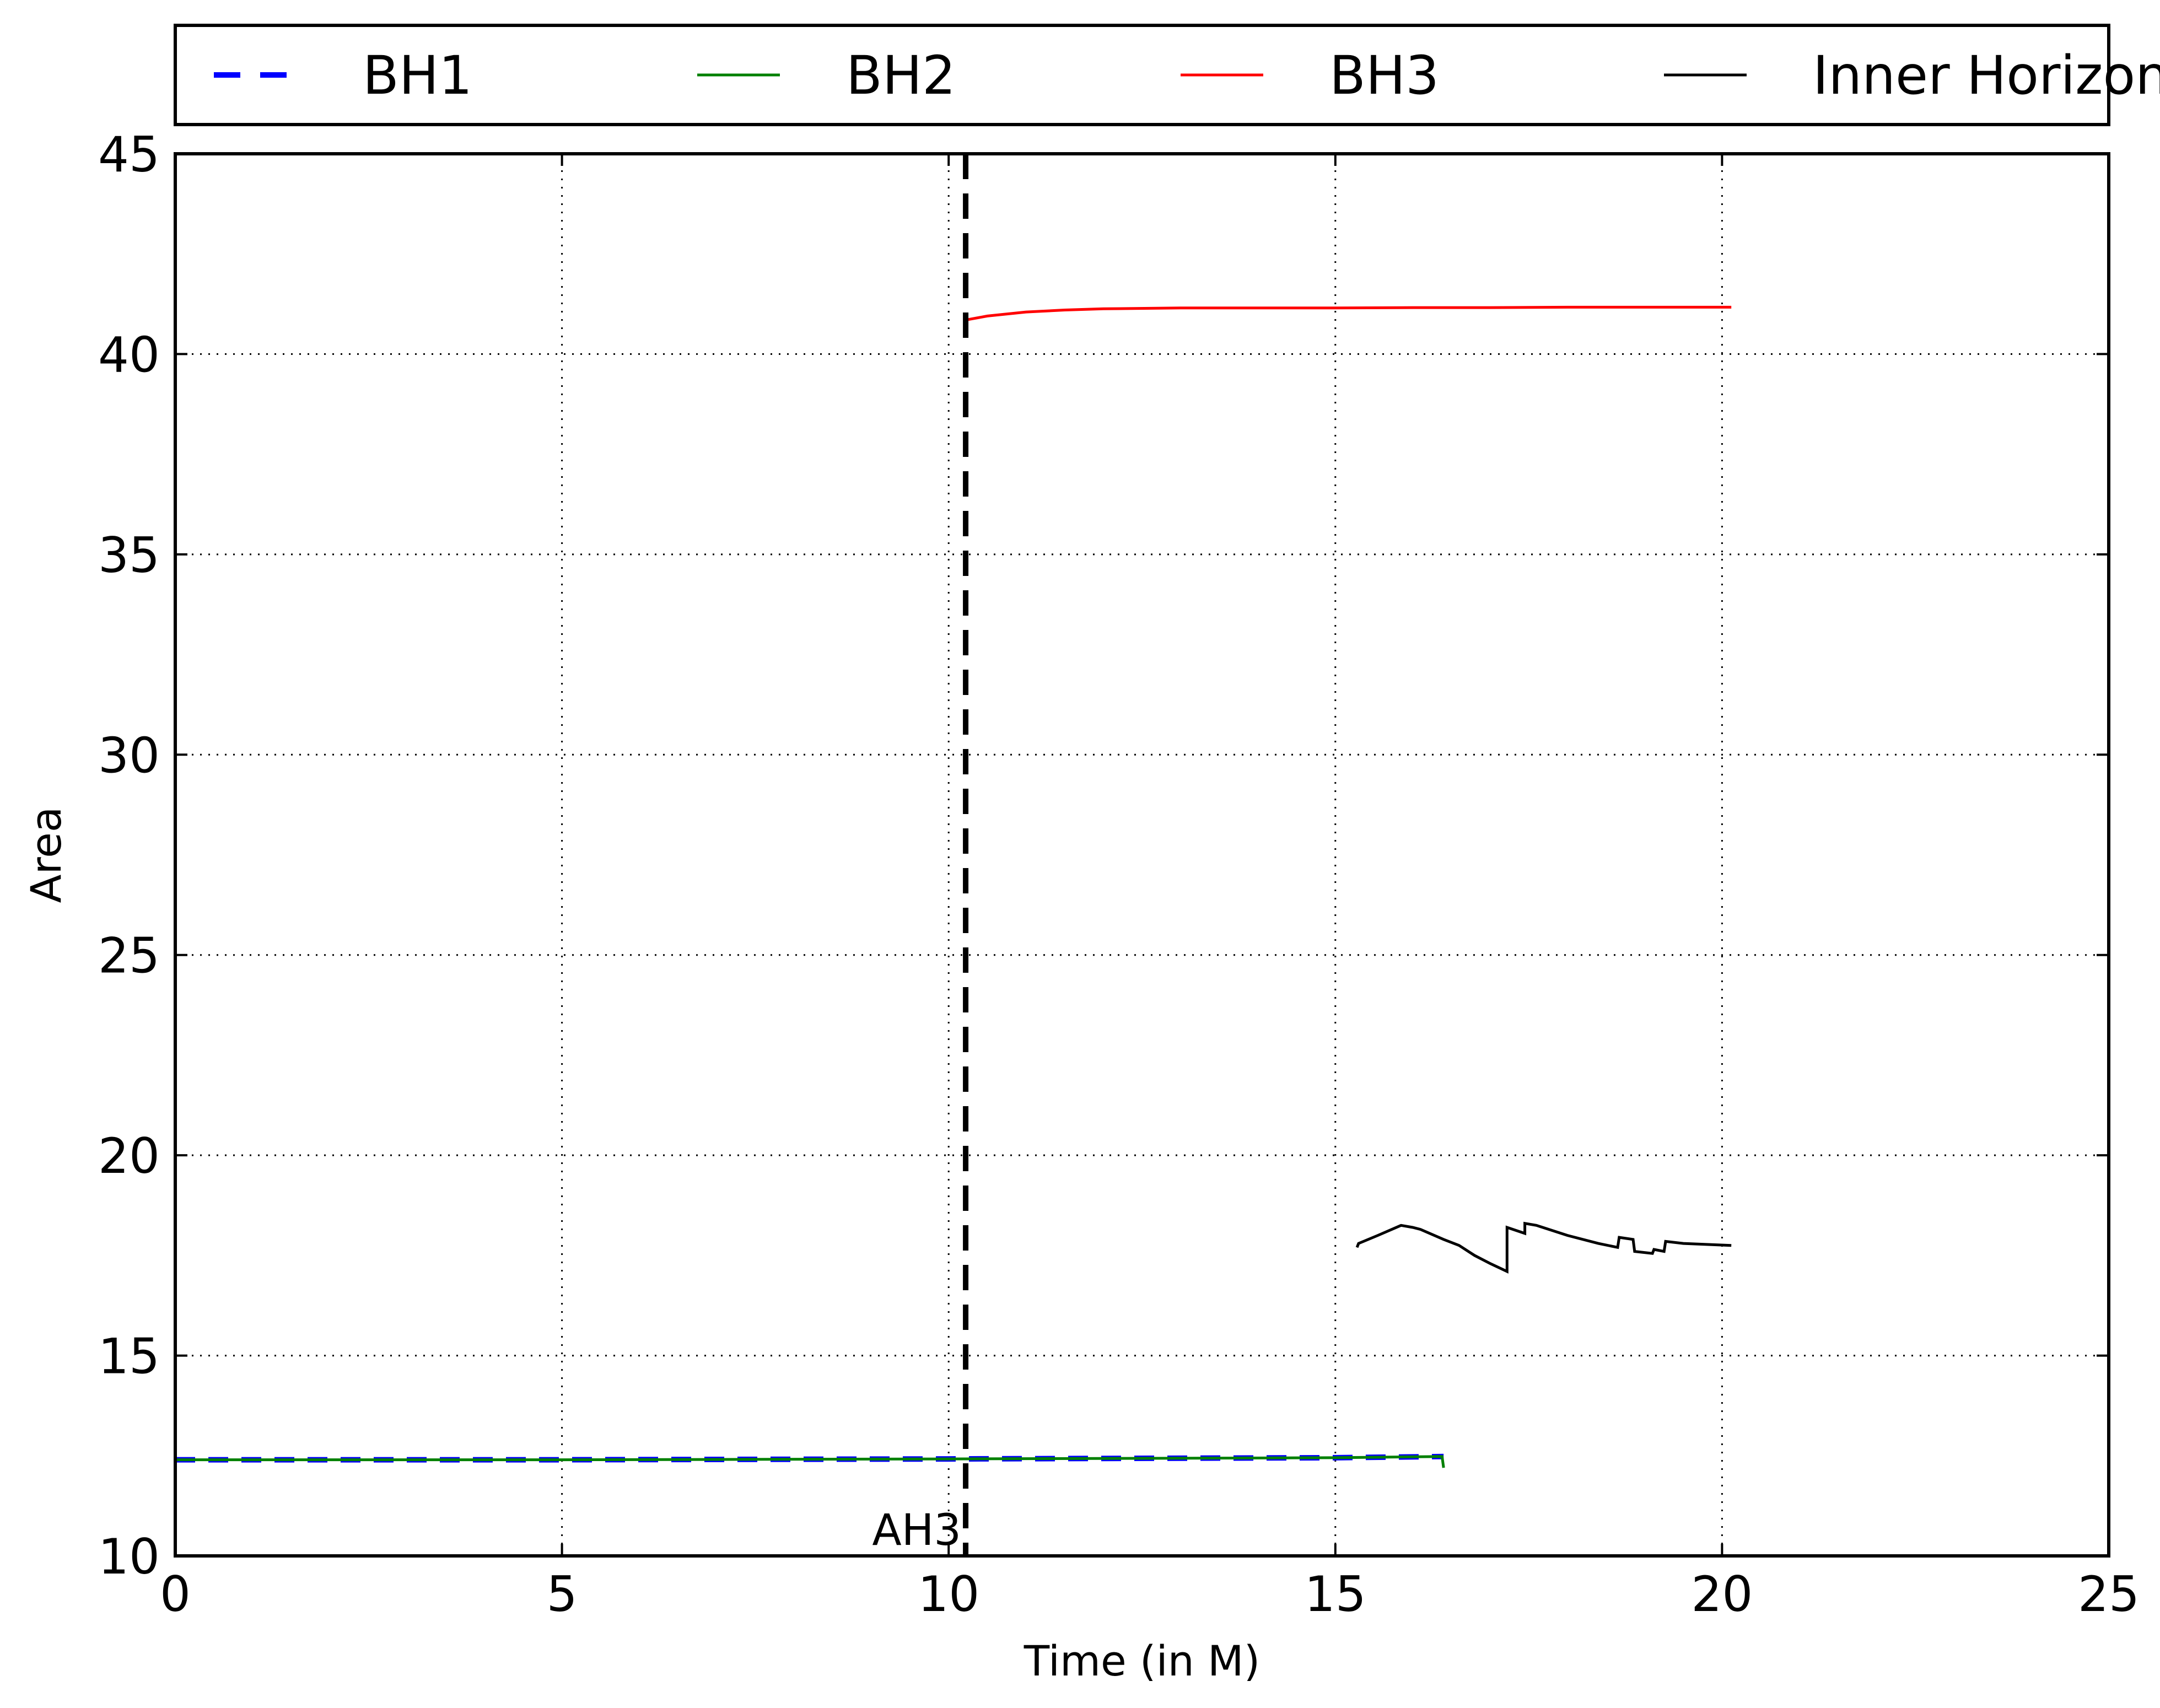 This screenshot has height=1708, width=2160. I want to click on legend: BH1 BH2 BH3 Inner Horizon, so click(1167, 75).